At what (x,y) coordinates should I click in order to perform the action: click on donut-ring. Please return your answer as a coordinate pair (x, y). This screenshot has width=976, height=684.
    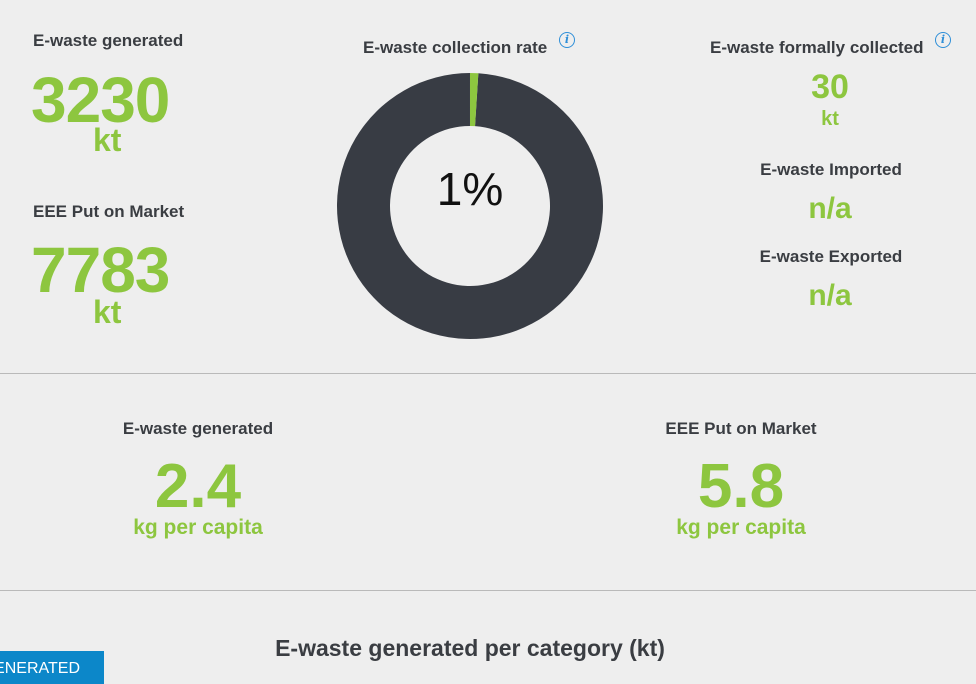
    Looking at the image, I should click on (470, 206).